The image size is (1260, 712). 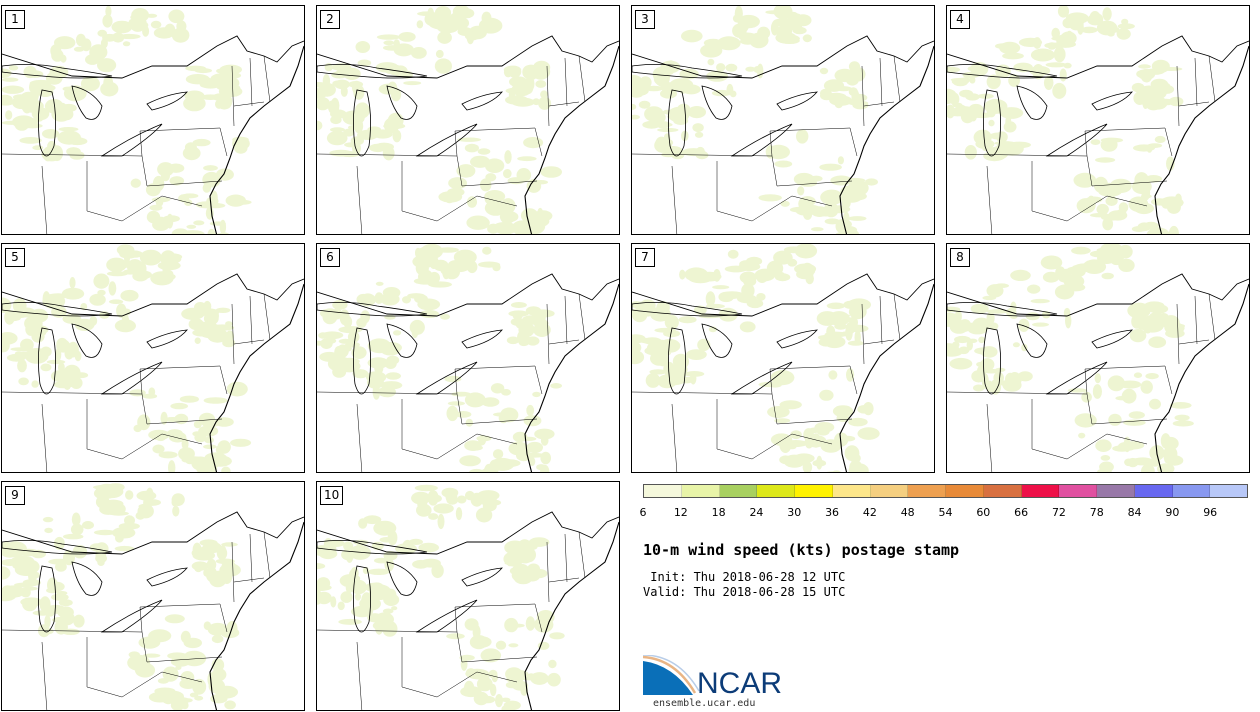 I want to click on init-time: Init: Thu 2018-06-28 12 UTC, so click(x=744, y=577).